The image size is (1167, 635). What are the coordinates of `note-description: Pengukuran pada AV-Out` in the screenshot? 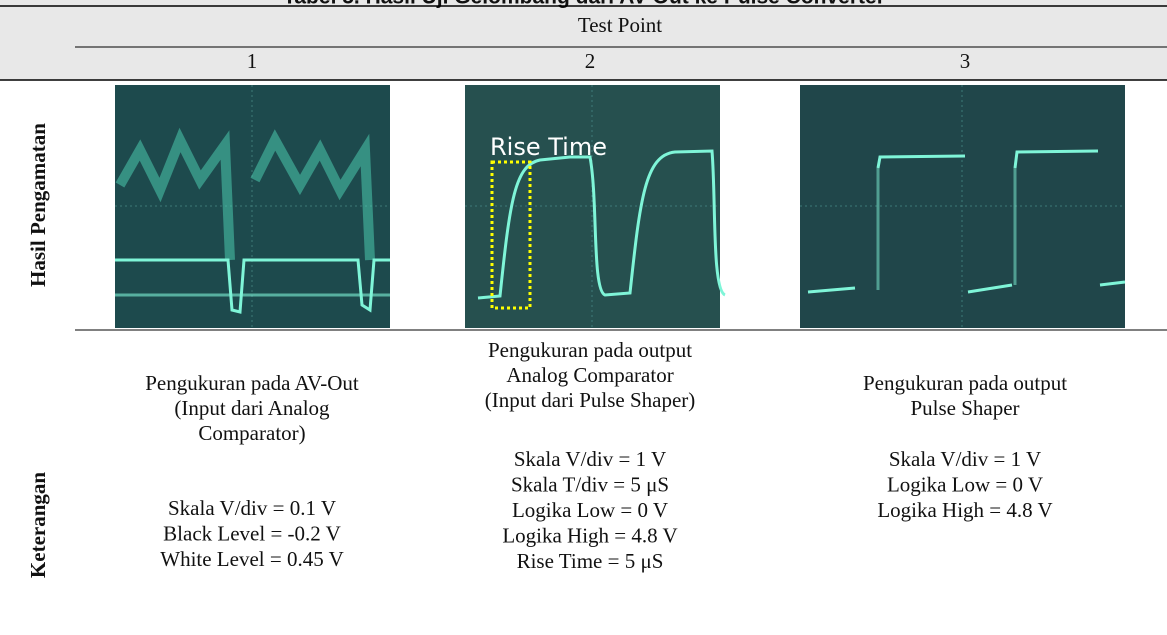 It's located at (252, 383).